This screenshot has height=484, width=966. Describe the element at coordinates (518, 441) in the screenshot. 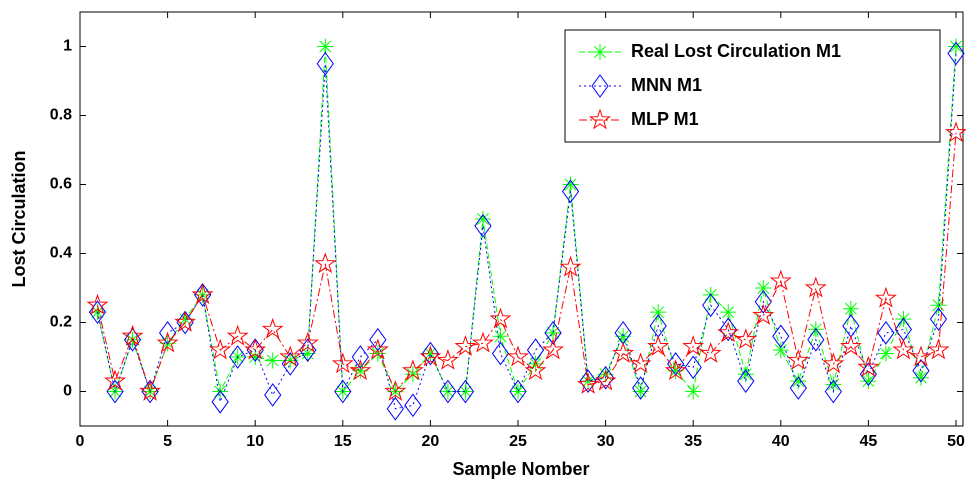

I see `x-tick-label: 25` at that location.